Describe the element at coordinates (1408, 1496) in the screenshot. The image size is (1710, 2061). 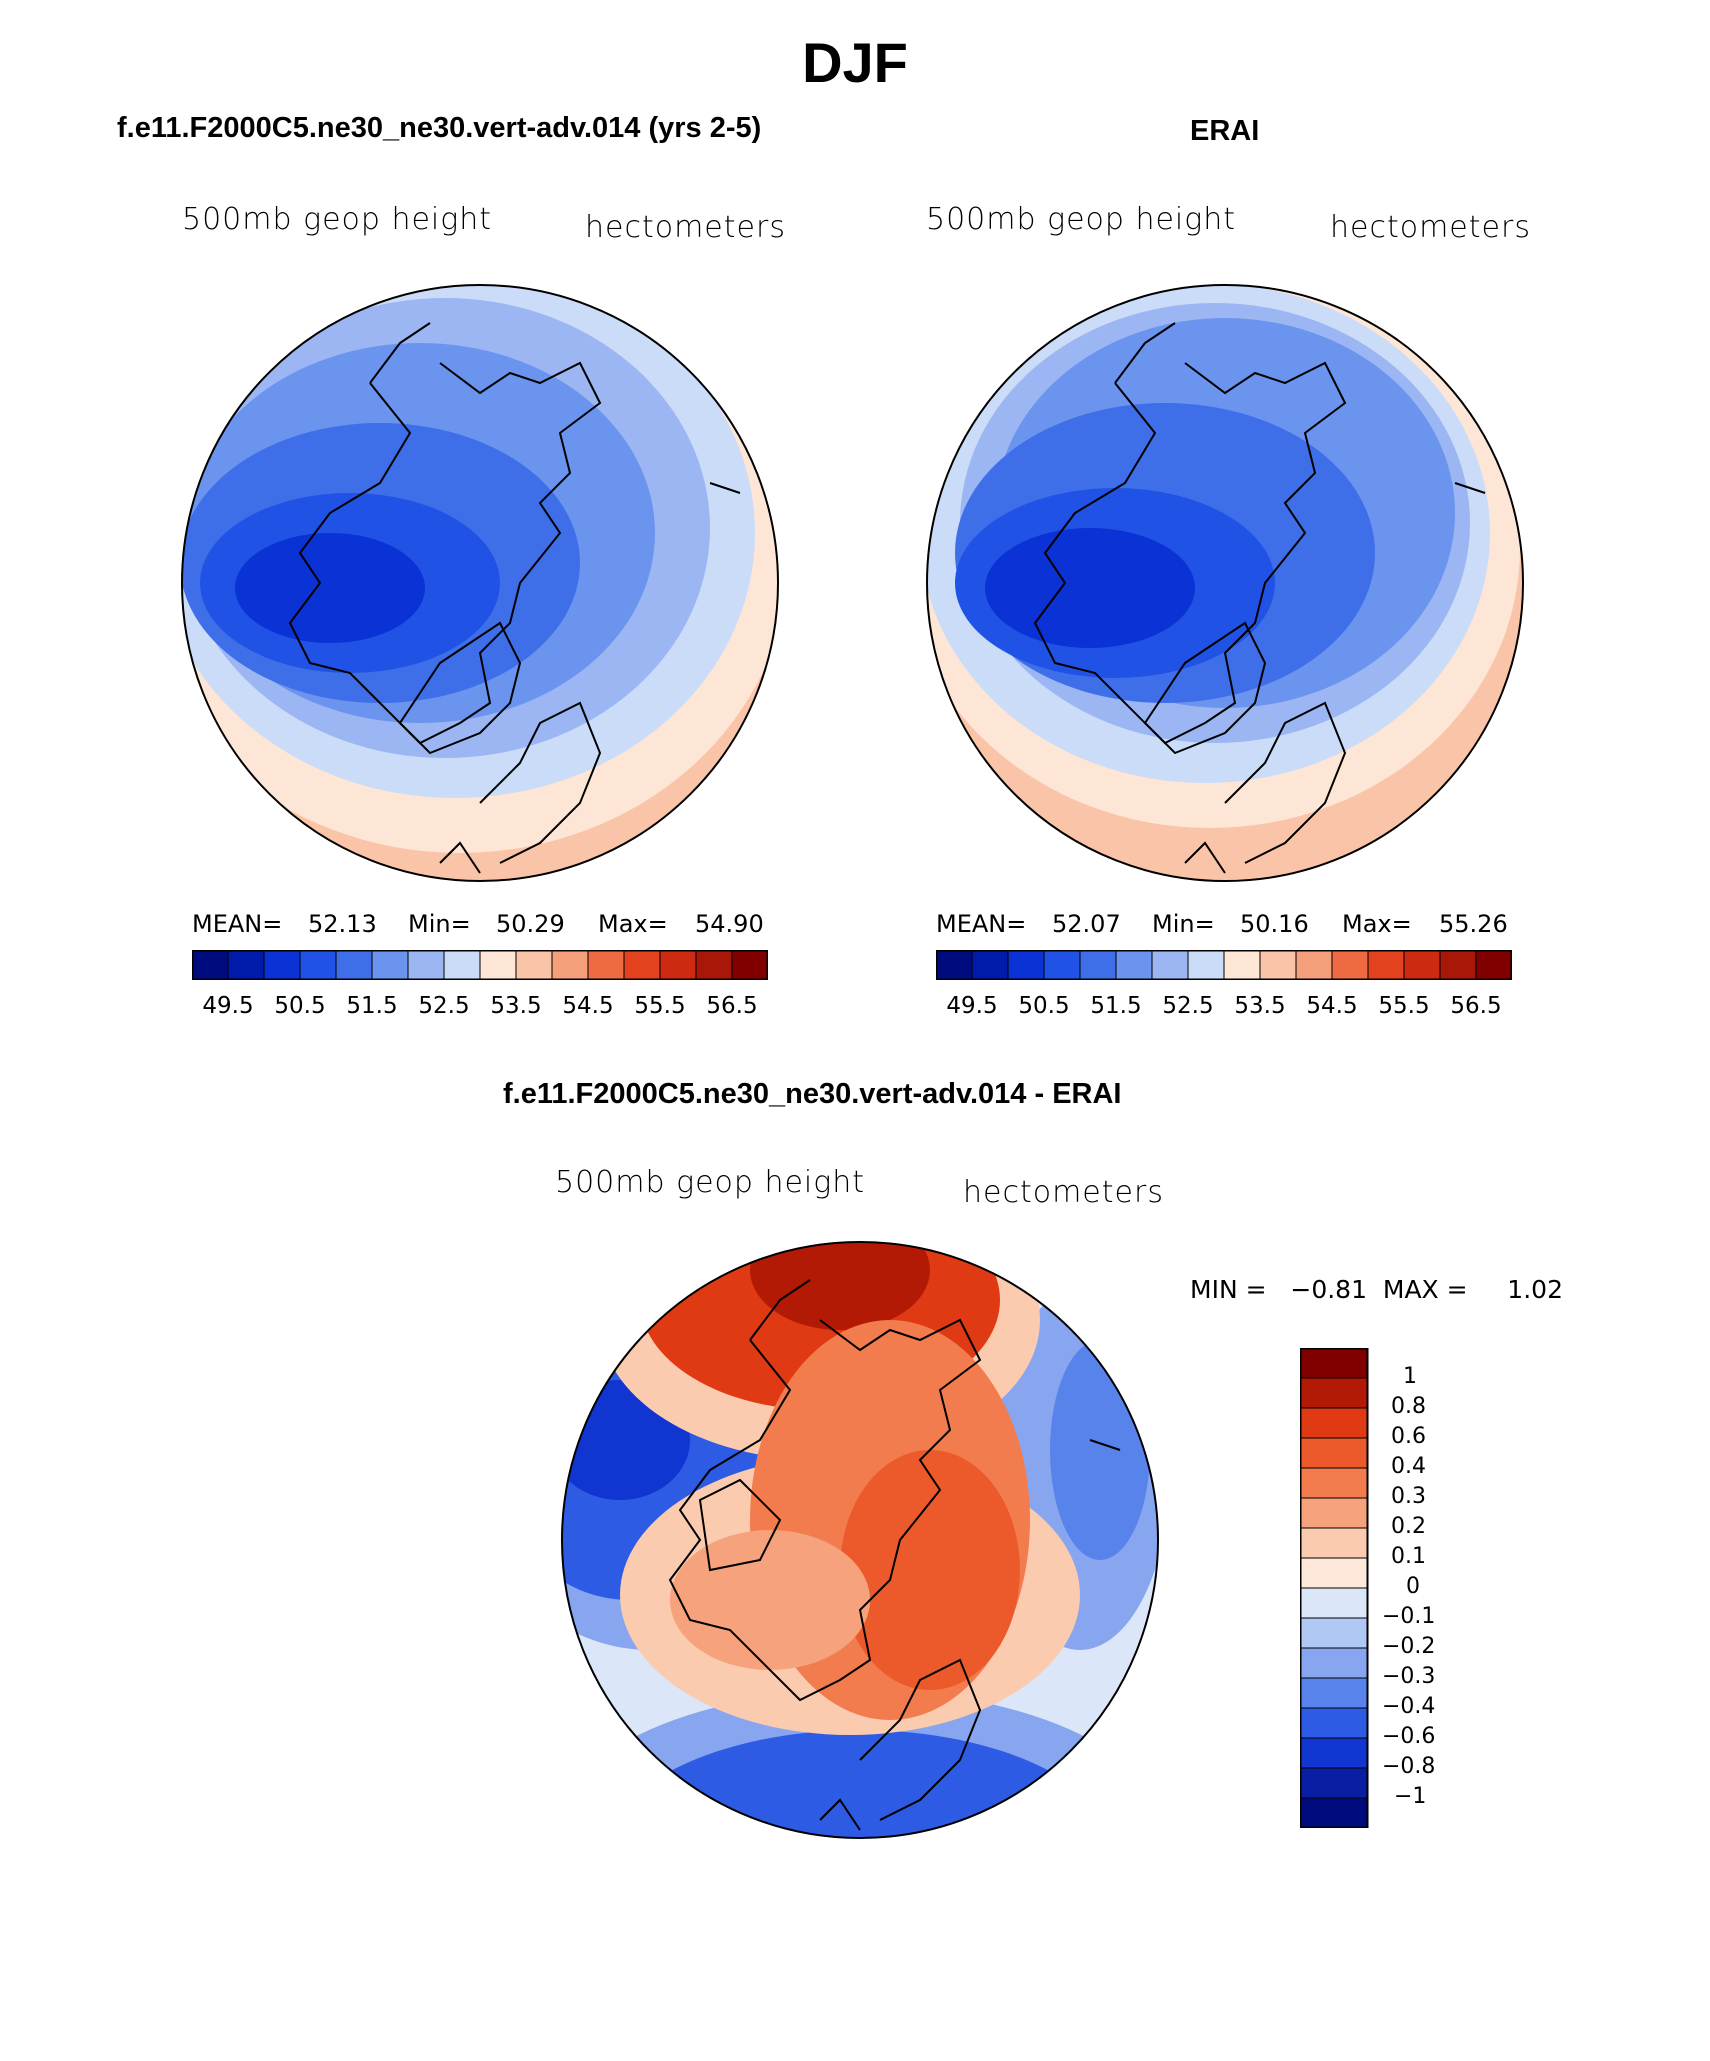
I see `diff-colorbar-label: 0.3` at that location.